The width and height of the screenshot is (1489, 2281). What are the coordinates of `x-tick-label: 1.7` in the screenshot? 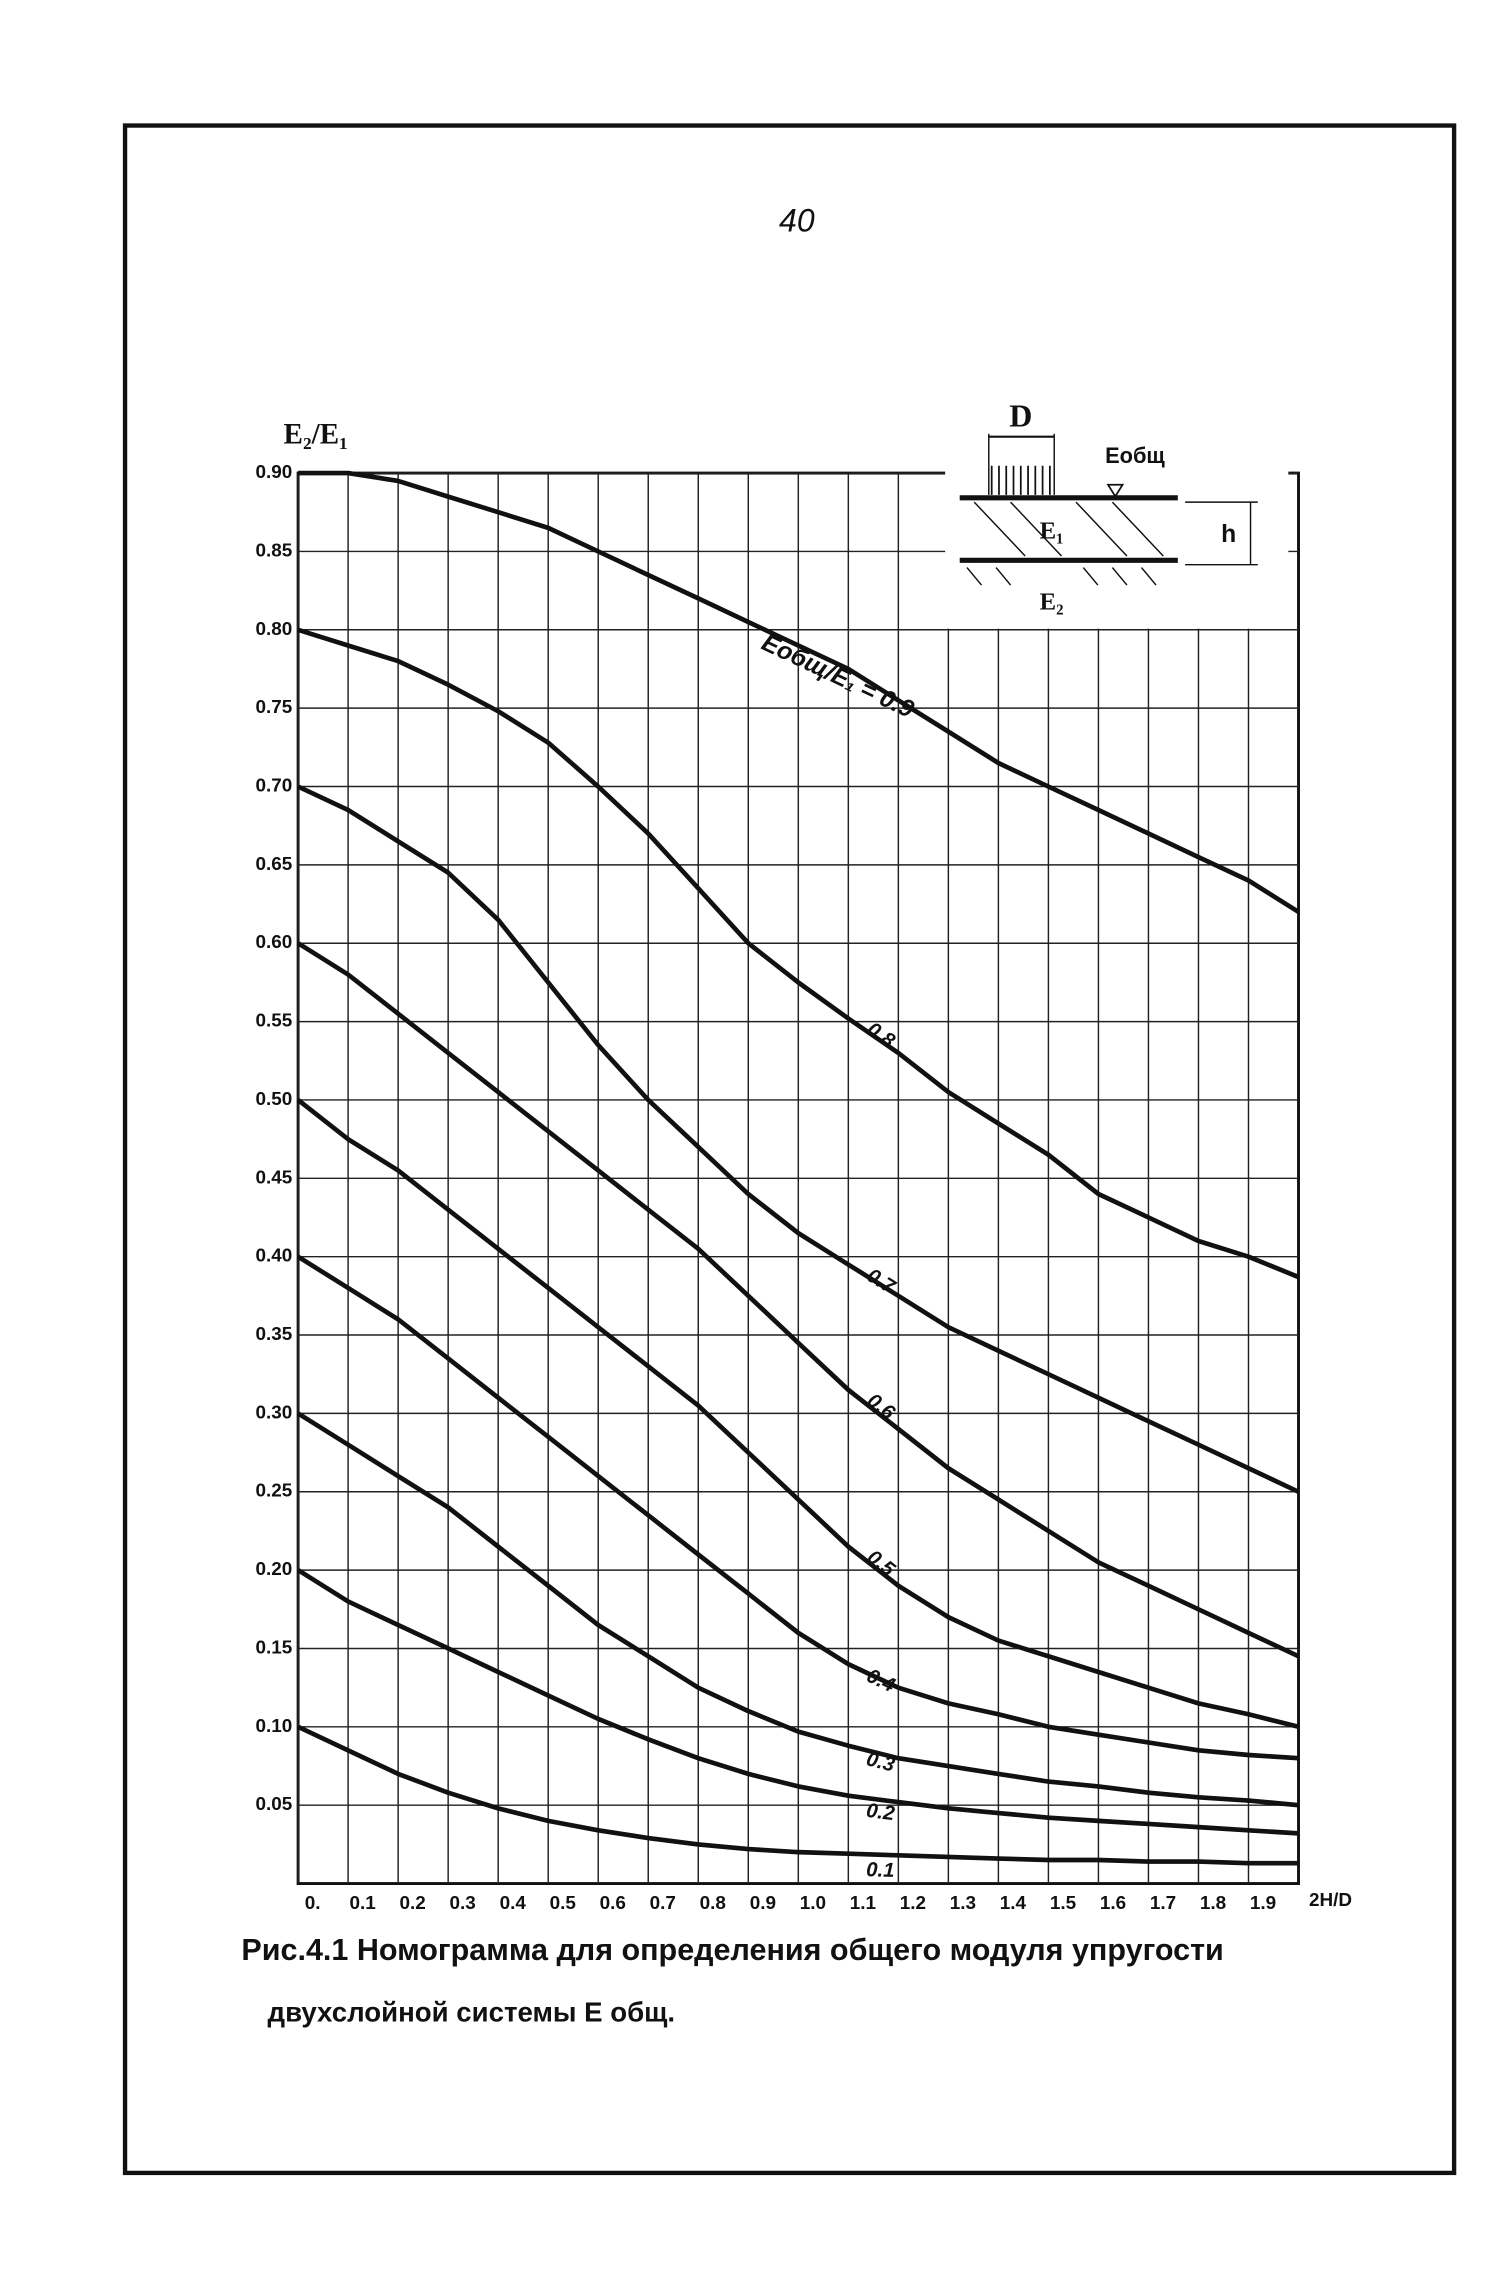 It's located at (1163, 1903).